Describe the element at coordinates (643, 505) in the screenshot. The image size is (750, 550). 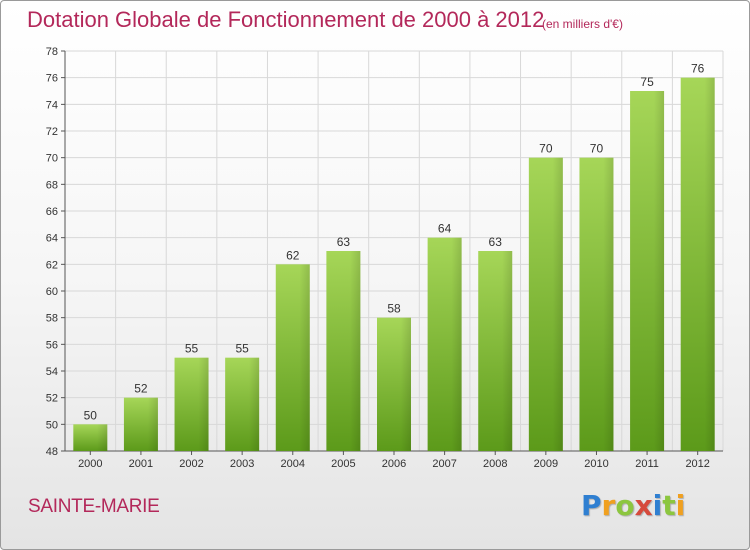
I see `logo-letter: x` at that location.